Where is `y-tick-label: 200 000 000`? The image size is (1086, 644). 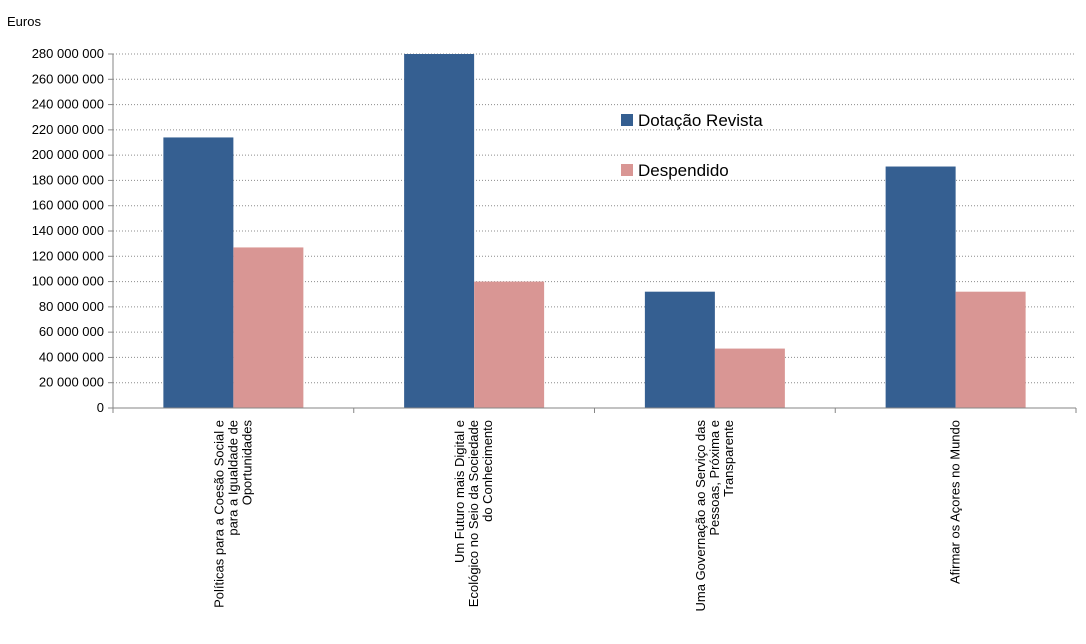 y-tick-label: 200 000 000 is located at coordinates (68, 154).